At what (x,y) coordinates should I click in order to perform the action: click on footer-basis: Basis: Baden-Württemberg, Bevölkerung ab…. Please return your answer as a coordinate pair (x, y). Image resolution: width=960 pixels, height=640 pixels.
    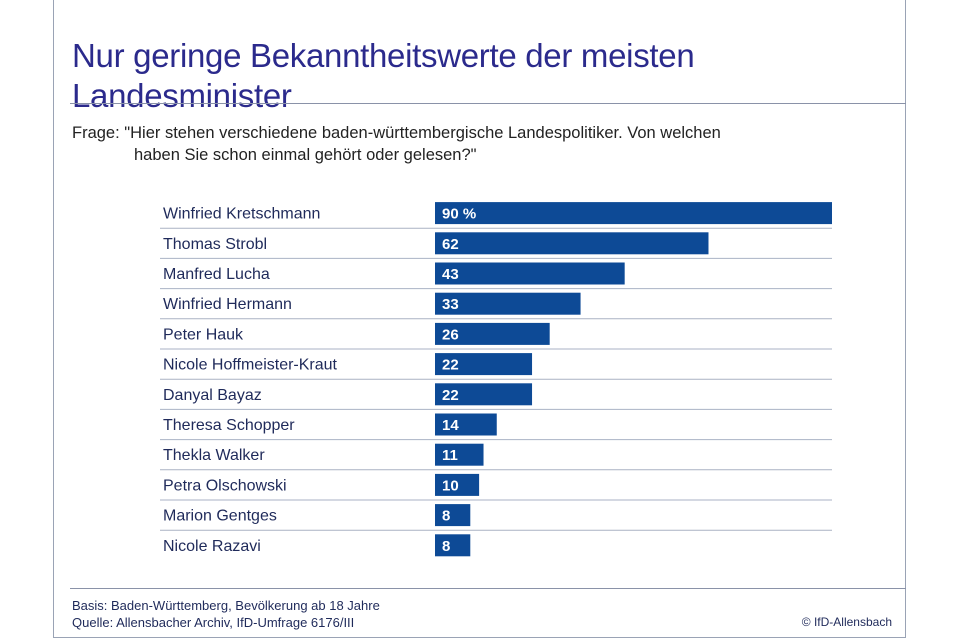
    Looking at the image, I should click on (226, 605).